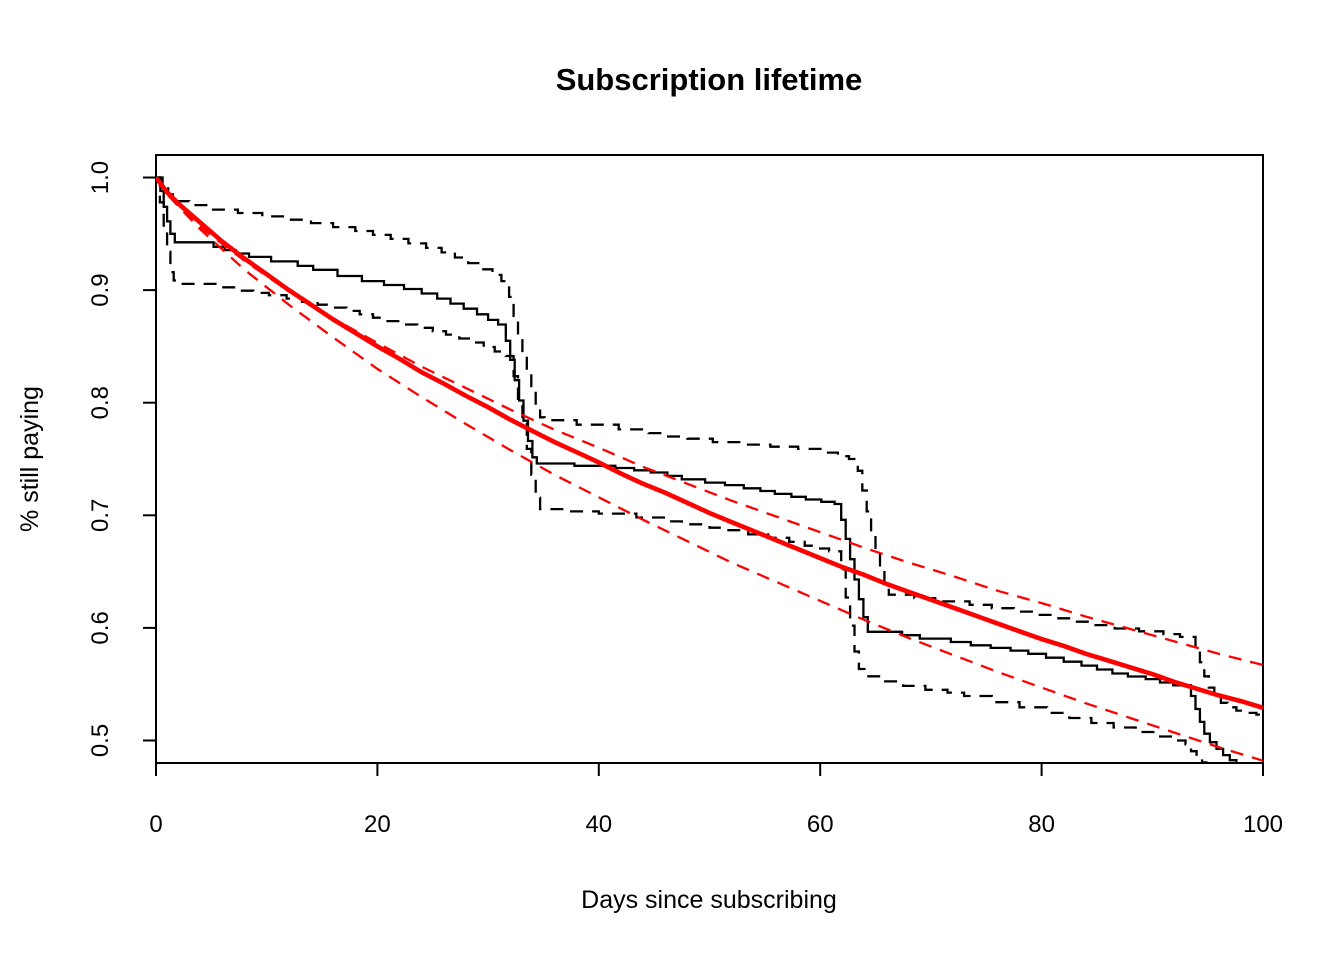 The height and width of the screenshot is (960, 1344). Describe the element at coordinates (100, 177) in the screenshot. I see `y-tick-label: 1.0` at that location.